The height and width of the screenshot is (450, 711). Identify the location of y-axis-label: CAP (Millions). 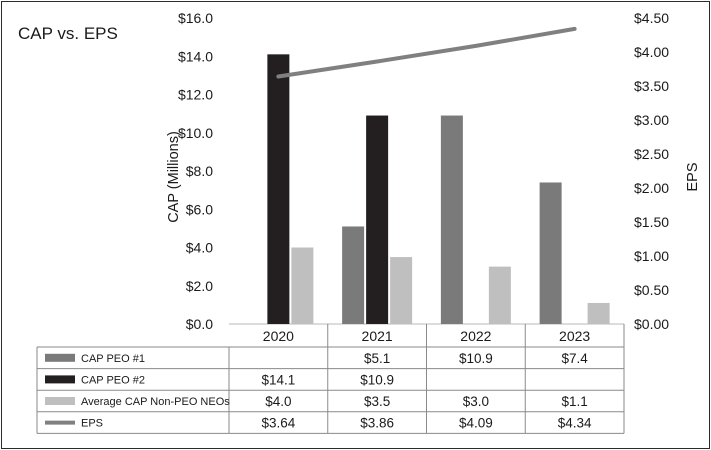
(174, 177).